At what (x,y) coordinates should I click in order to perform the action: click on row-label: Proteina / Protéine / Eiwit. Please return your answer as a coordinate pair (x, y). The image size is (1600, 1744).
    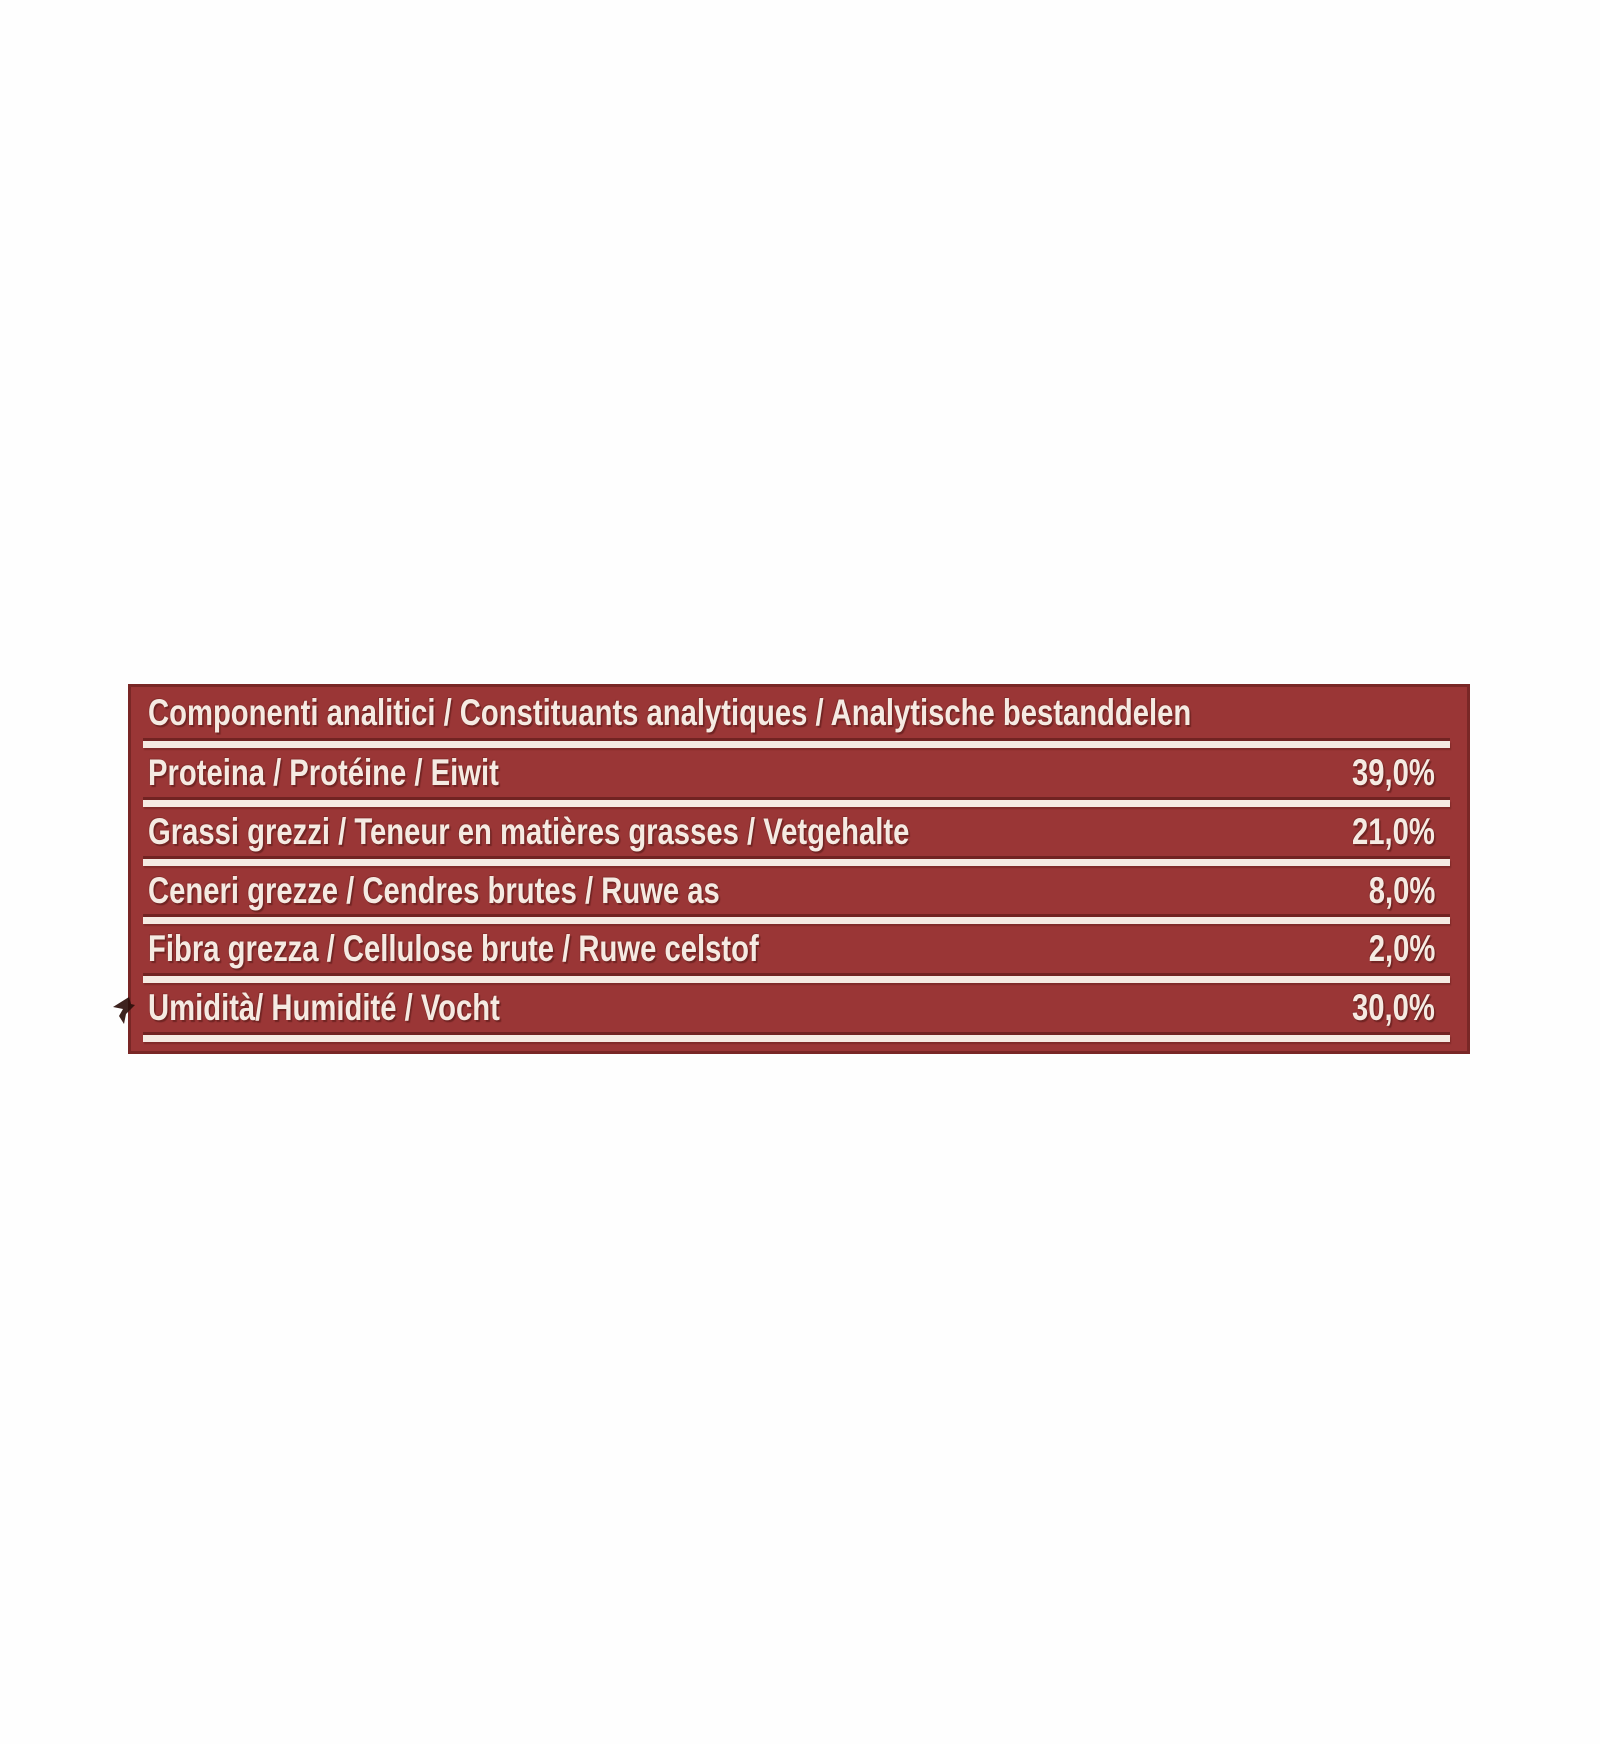
    Looking at the image, I should click on (323, 773).